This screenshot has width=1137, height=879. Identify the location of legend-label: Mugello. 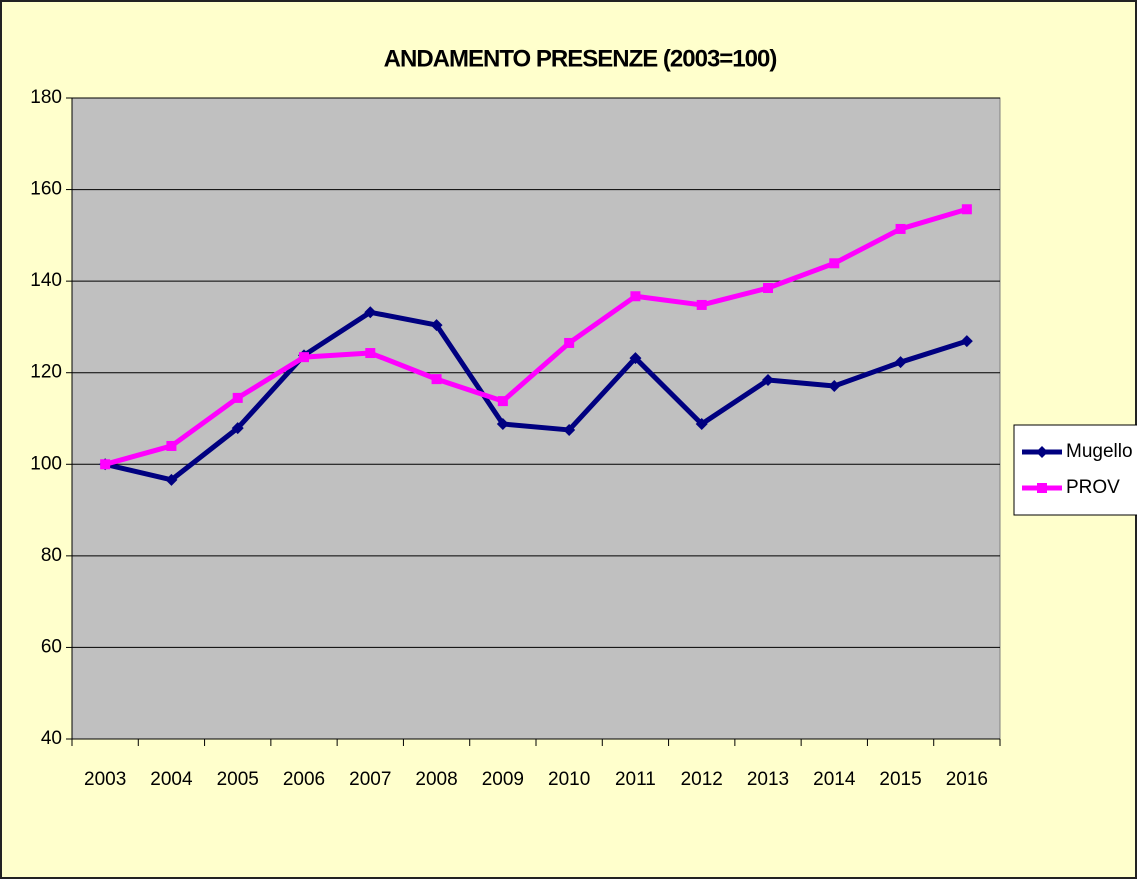
(1099, 451).